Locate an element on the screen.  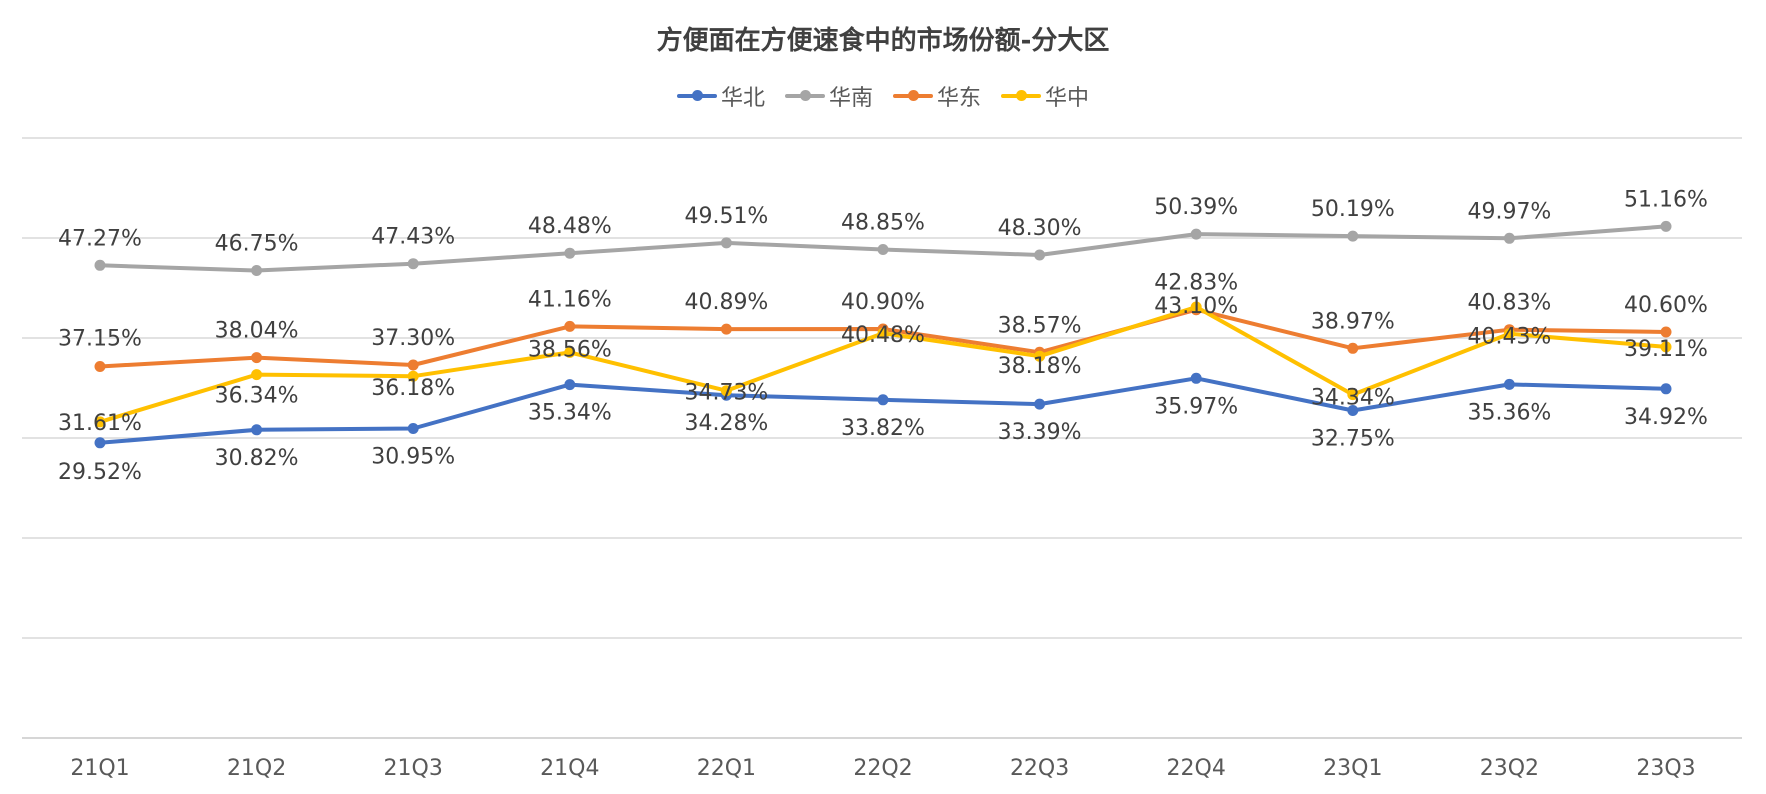
data-label: 34.73% is located at coordinates (726, 393).